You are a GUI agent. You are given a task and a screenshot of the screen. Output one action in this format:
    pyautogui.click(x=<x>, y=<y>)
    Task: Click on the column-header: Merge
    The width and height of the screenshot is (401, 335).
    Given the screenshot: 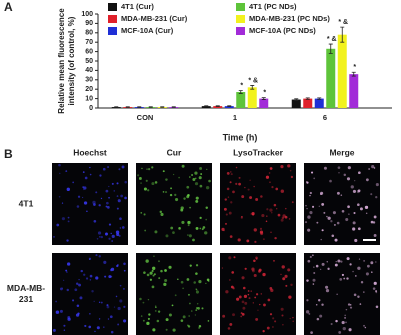 What is the action you would take?
    pyautogui.click(x=341, y=152)
    